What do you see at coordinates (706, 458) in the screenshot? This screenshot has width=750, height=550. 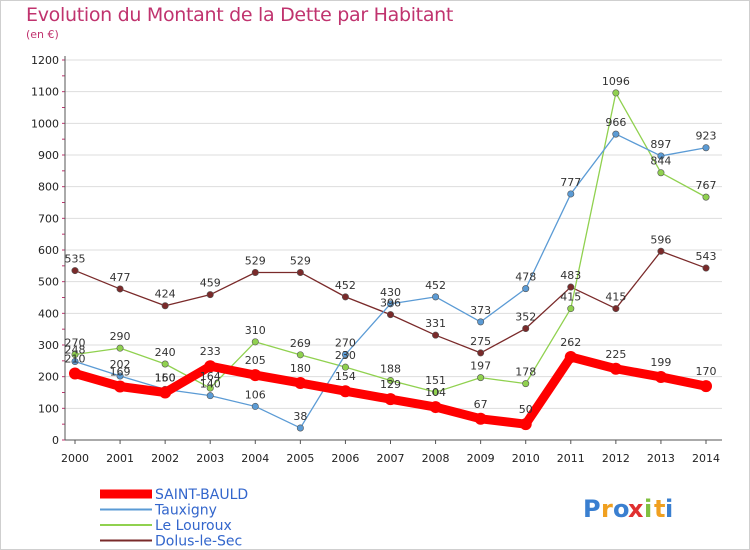 I see `x-tick-label: 2014` at bounding box center [706, 458].